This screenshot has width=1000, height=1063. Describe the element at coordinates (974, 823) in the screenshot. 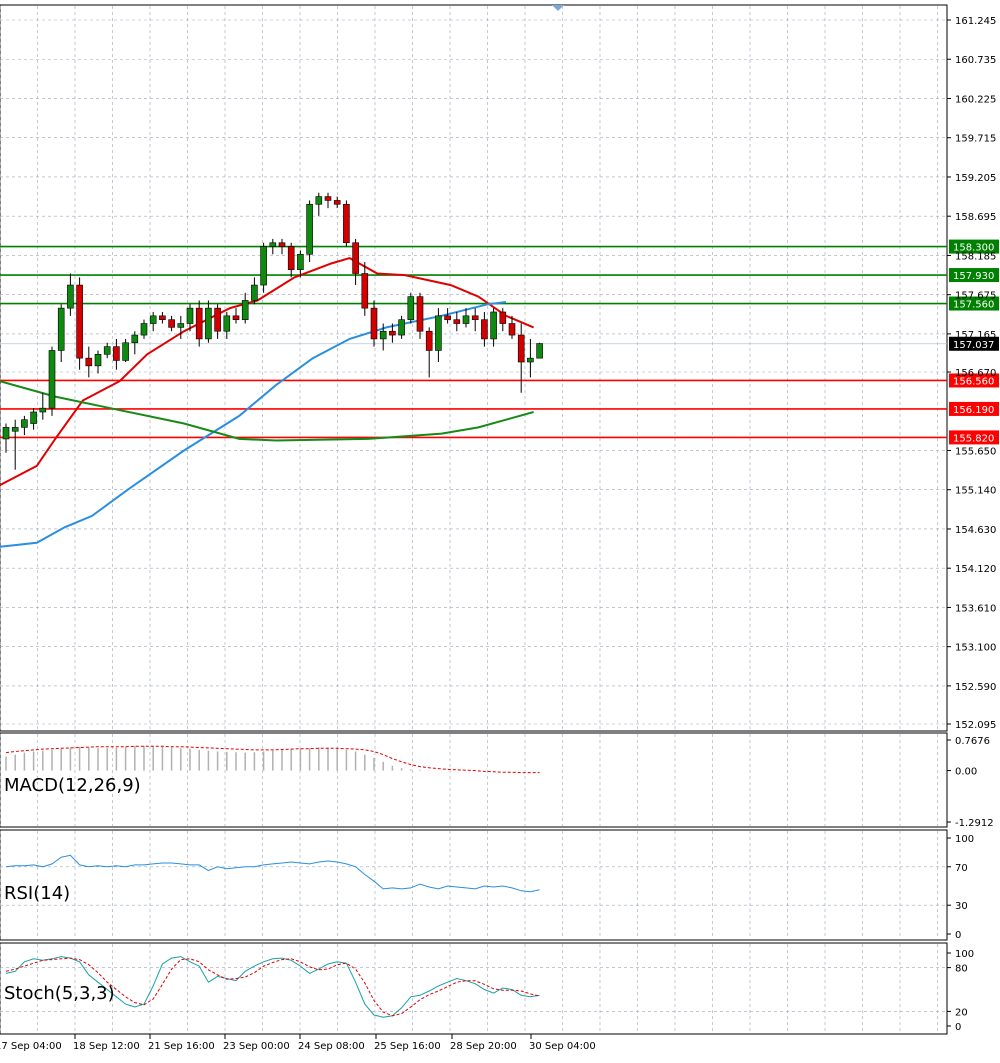

I see `macd-tick-label: -1.2912` at that location.